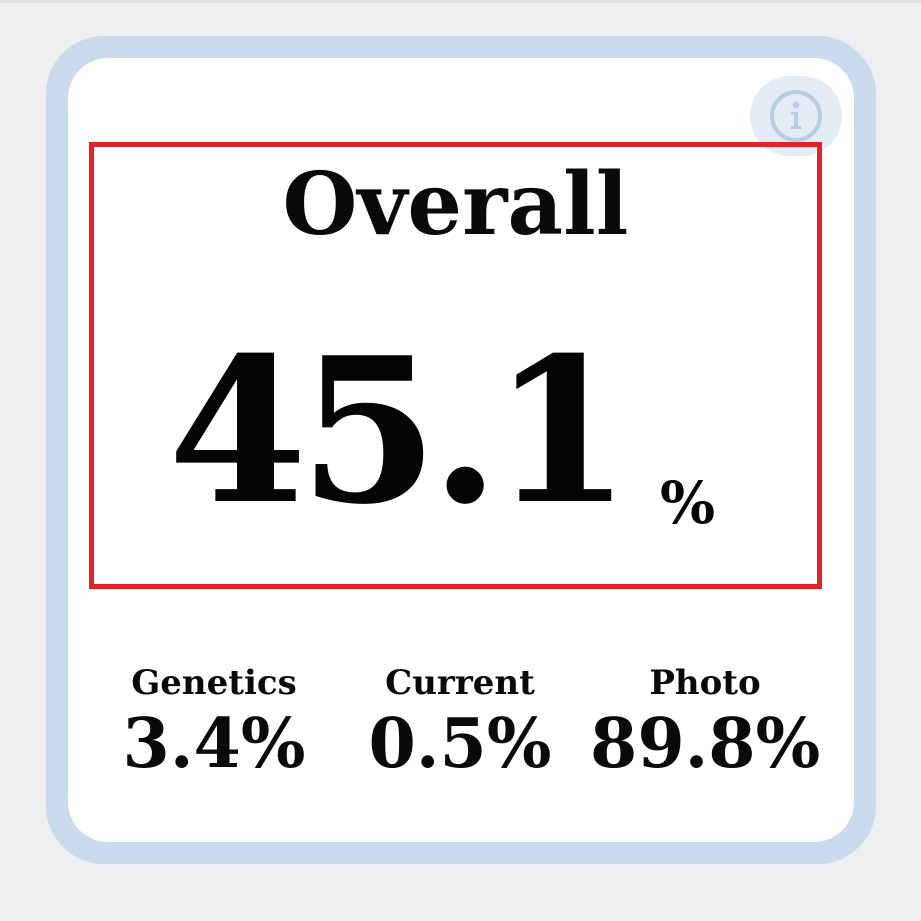 This screenshot has width=921, height=921. What do you see at coordinates (705, 744) in the screenshot?
I see `metric-value-photo: 89.8%` at bounding box center [705, 744].